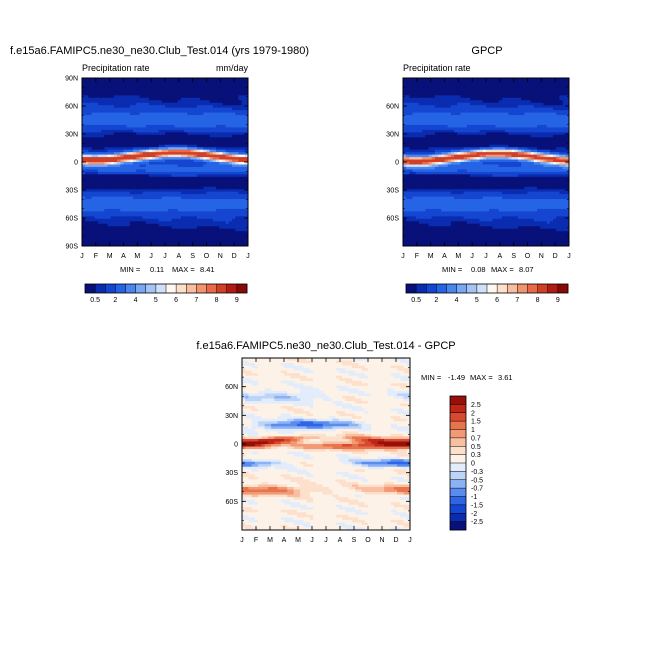 This screenshot has height=654, width=654. What do you see at coordinates (116, 68) in the screenshot?
I see `panel1-subtitle-left: Precipitation rate` at bounding box center [116, 68].